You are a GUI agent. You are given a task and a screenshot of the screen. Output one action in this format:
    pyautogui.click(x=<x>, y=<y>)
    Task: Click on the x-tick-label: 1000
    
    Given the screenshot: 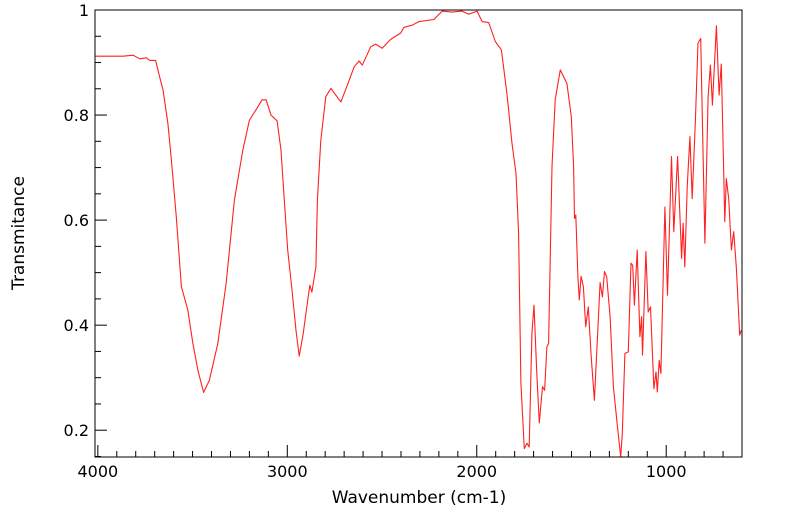 What is the action you would take?
    pyautogui.click(x=666, y=471)
    